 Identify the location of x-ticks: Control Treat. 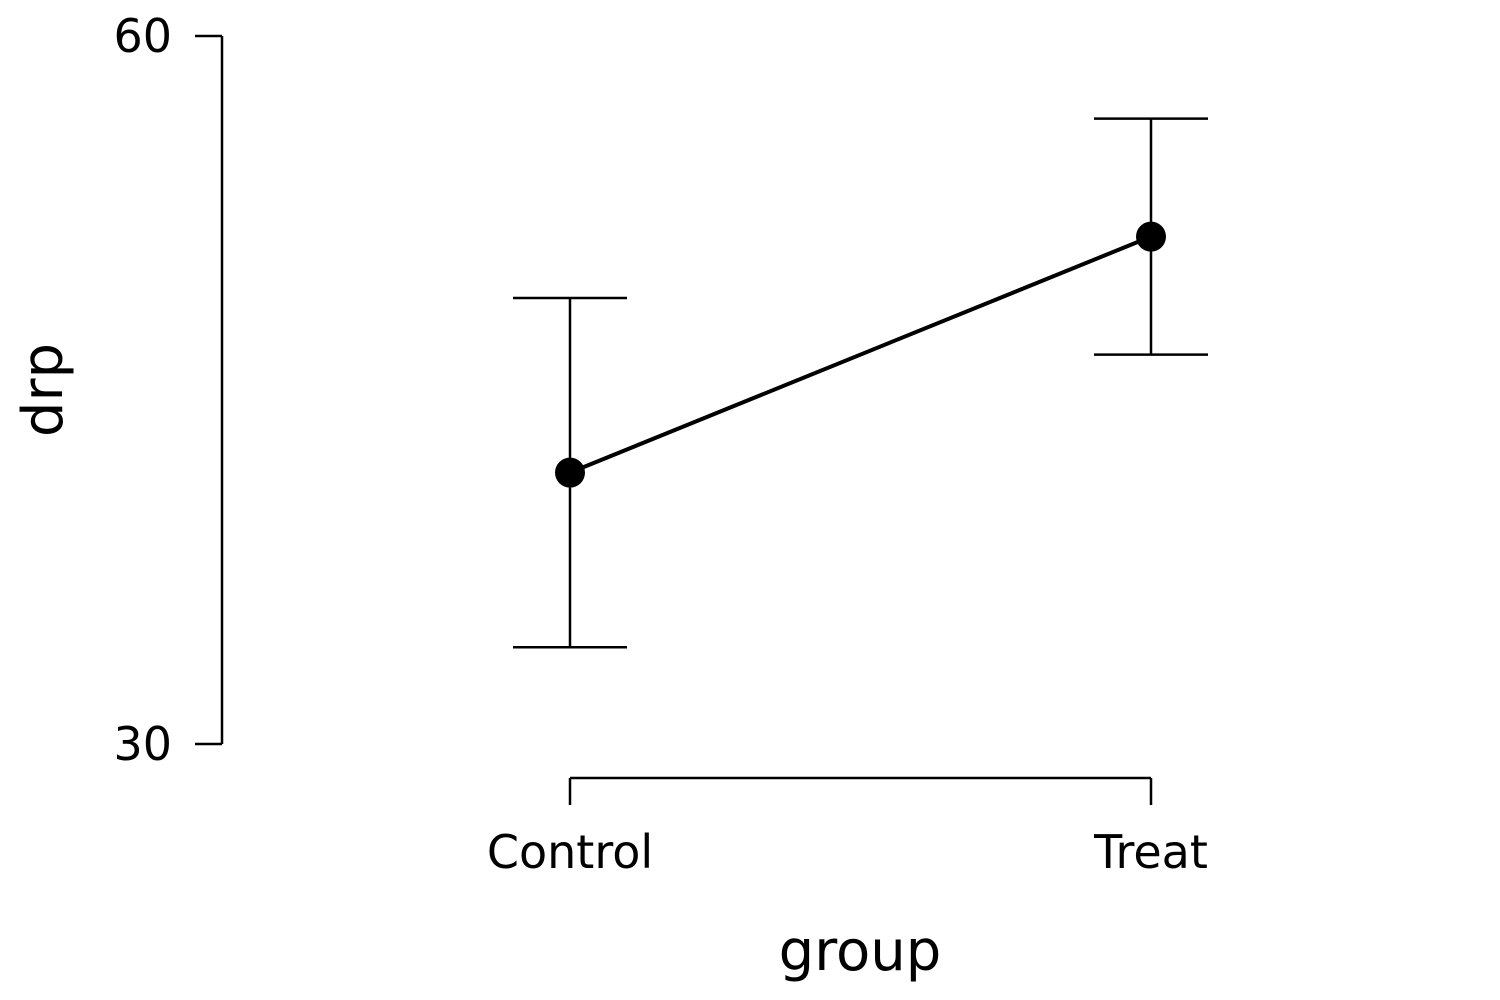
(847, 828).